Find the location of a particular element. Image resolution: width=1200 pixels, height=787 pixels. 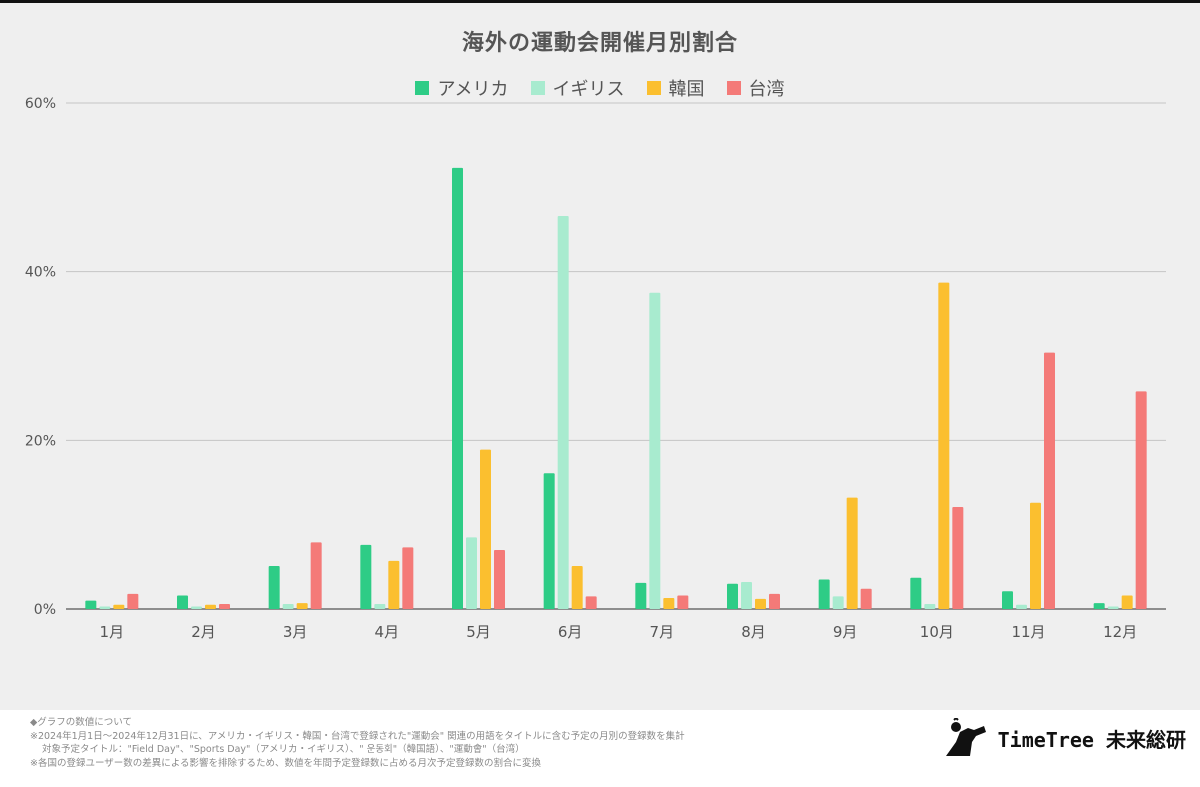

x-tick-label: 9月 is located at coordinates (845, 632).